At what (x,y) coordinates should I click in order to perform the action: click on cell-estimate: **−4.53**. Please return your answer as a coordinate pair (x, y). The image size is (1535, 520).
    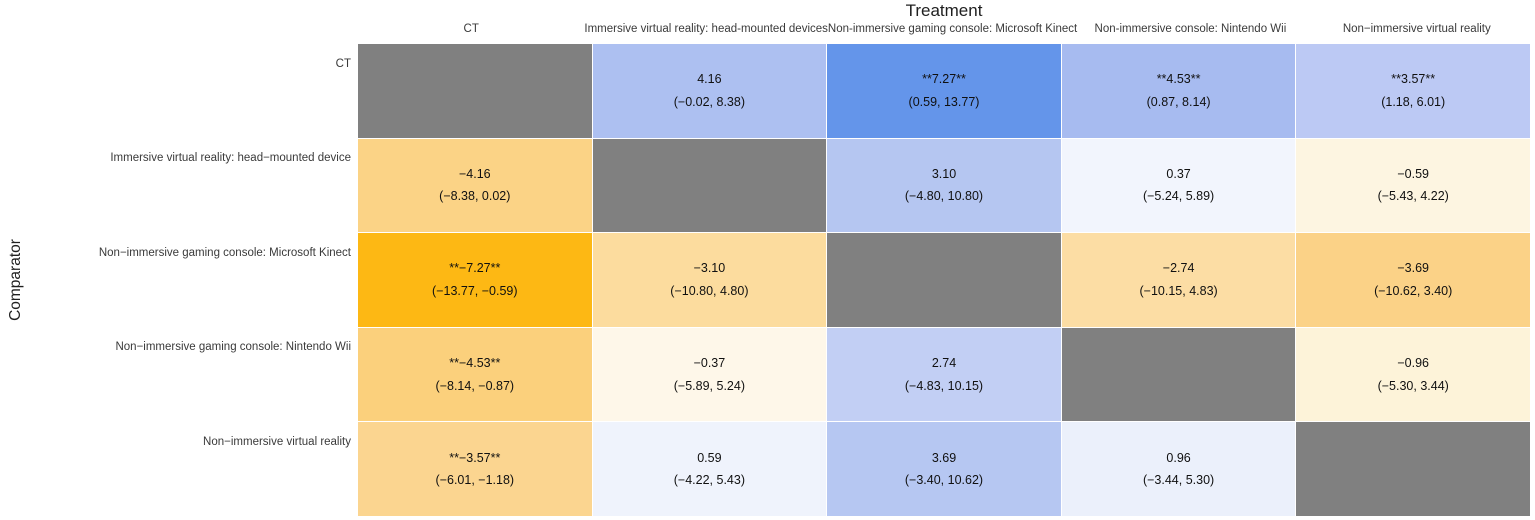
    Looking at the image, I should click on (475, 363).